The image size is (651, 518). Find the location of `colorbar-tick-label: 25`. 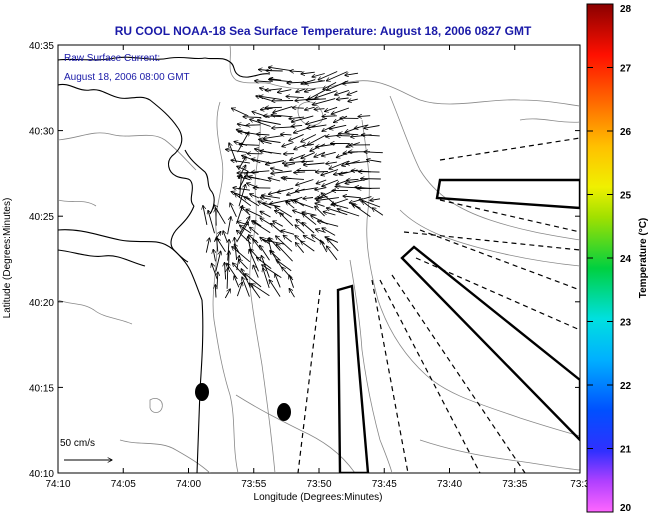

colorbar-tick-label: 25 is located at coordinates (626, 196).